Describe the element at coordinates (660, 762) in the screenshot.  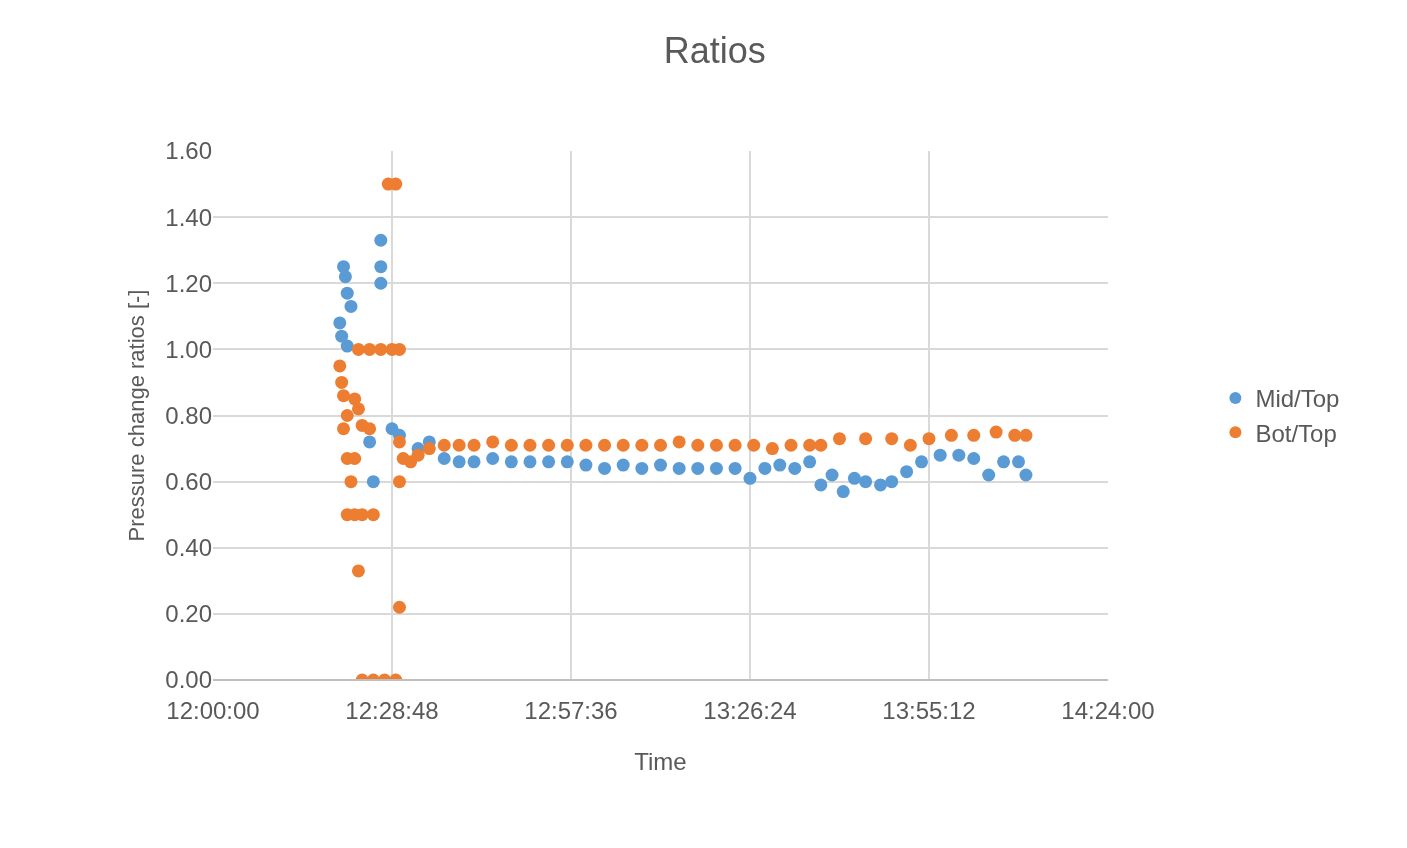
I see `x-axis-title: Time` at that location.